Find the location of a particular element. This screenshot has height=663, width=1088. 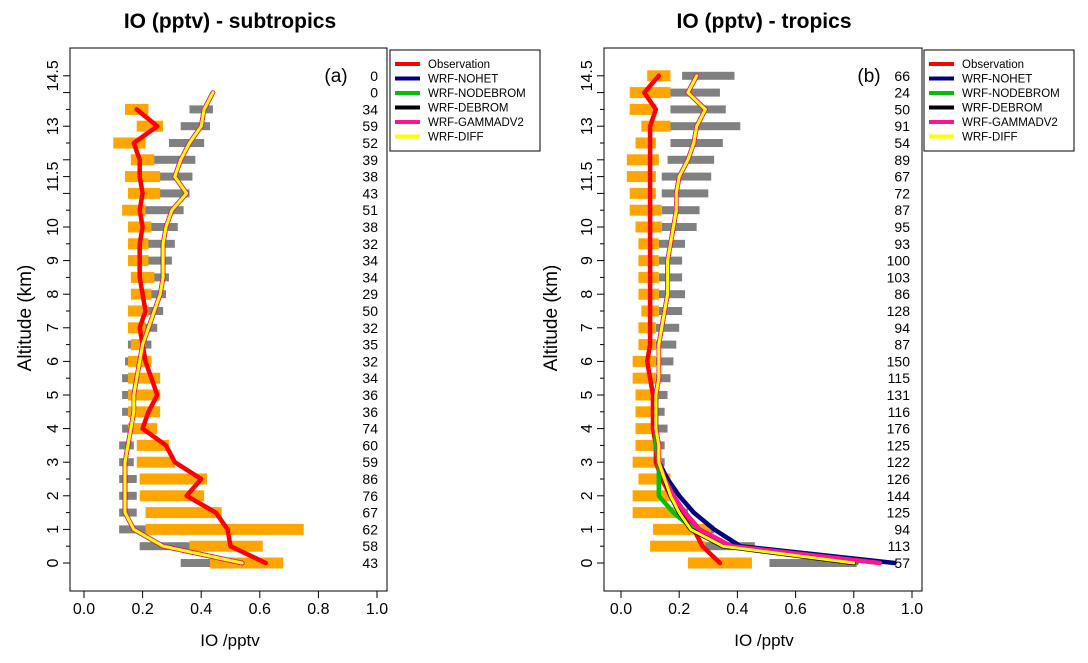

sample-count: 52 is located at coordinates (370, 143).